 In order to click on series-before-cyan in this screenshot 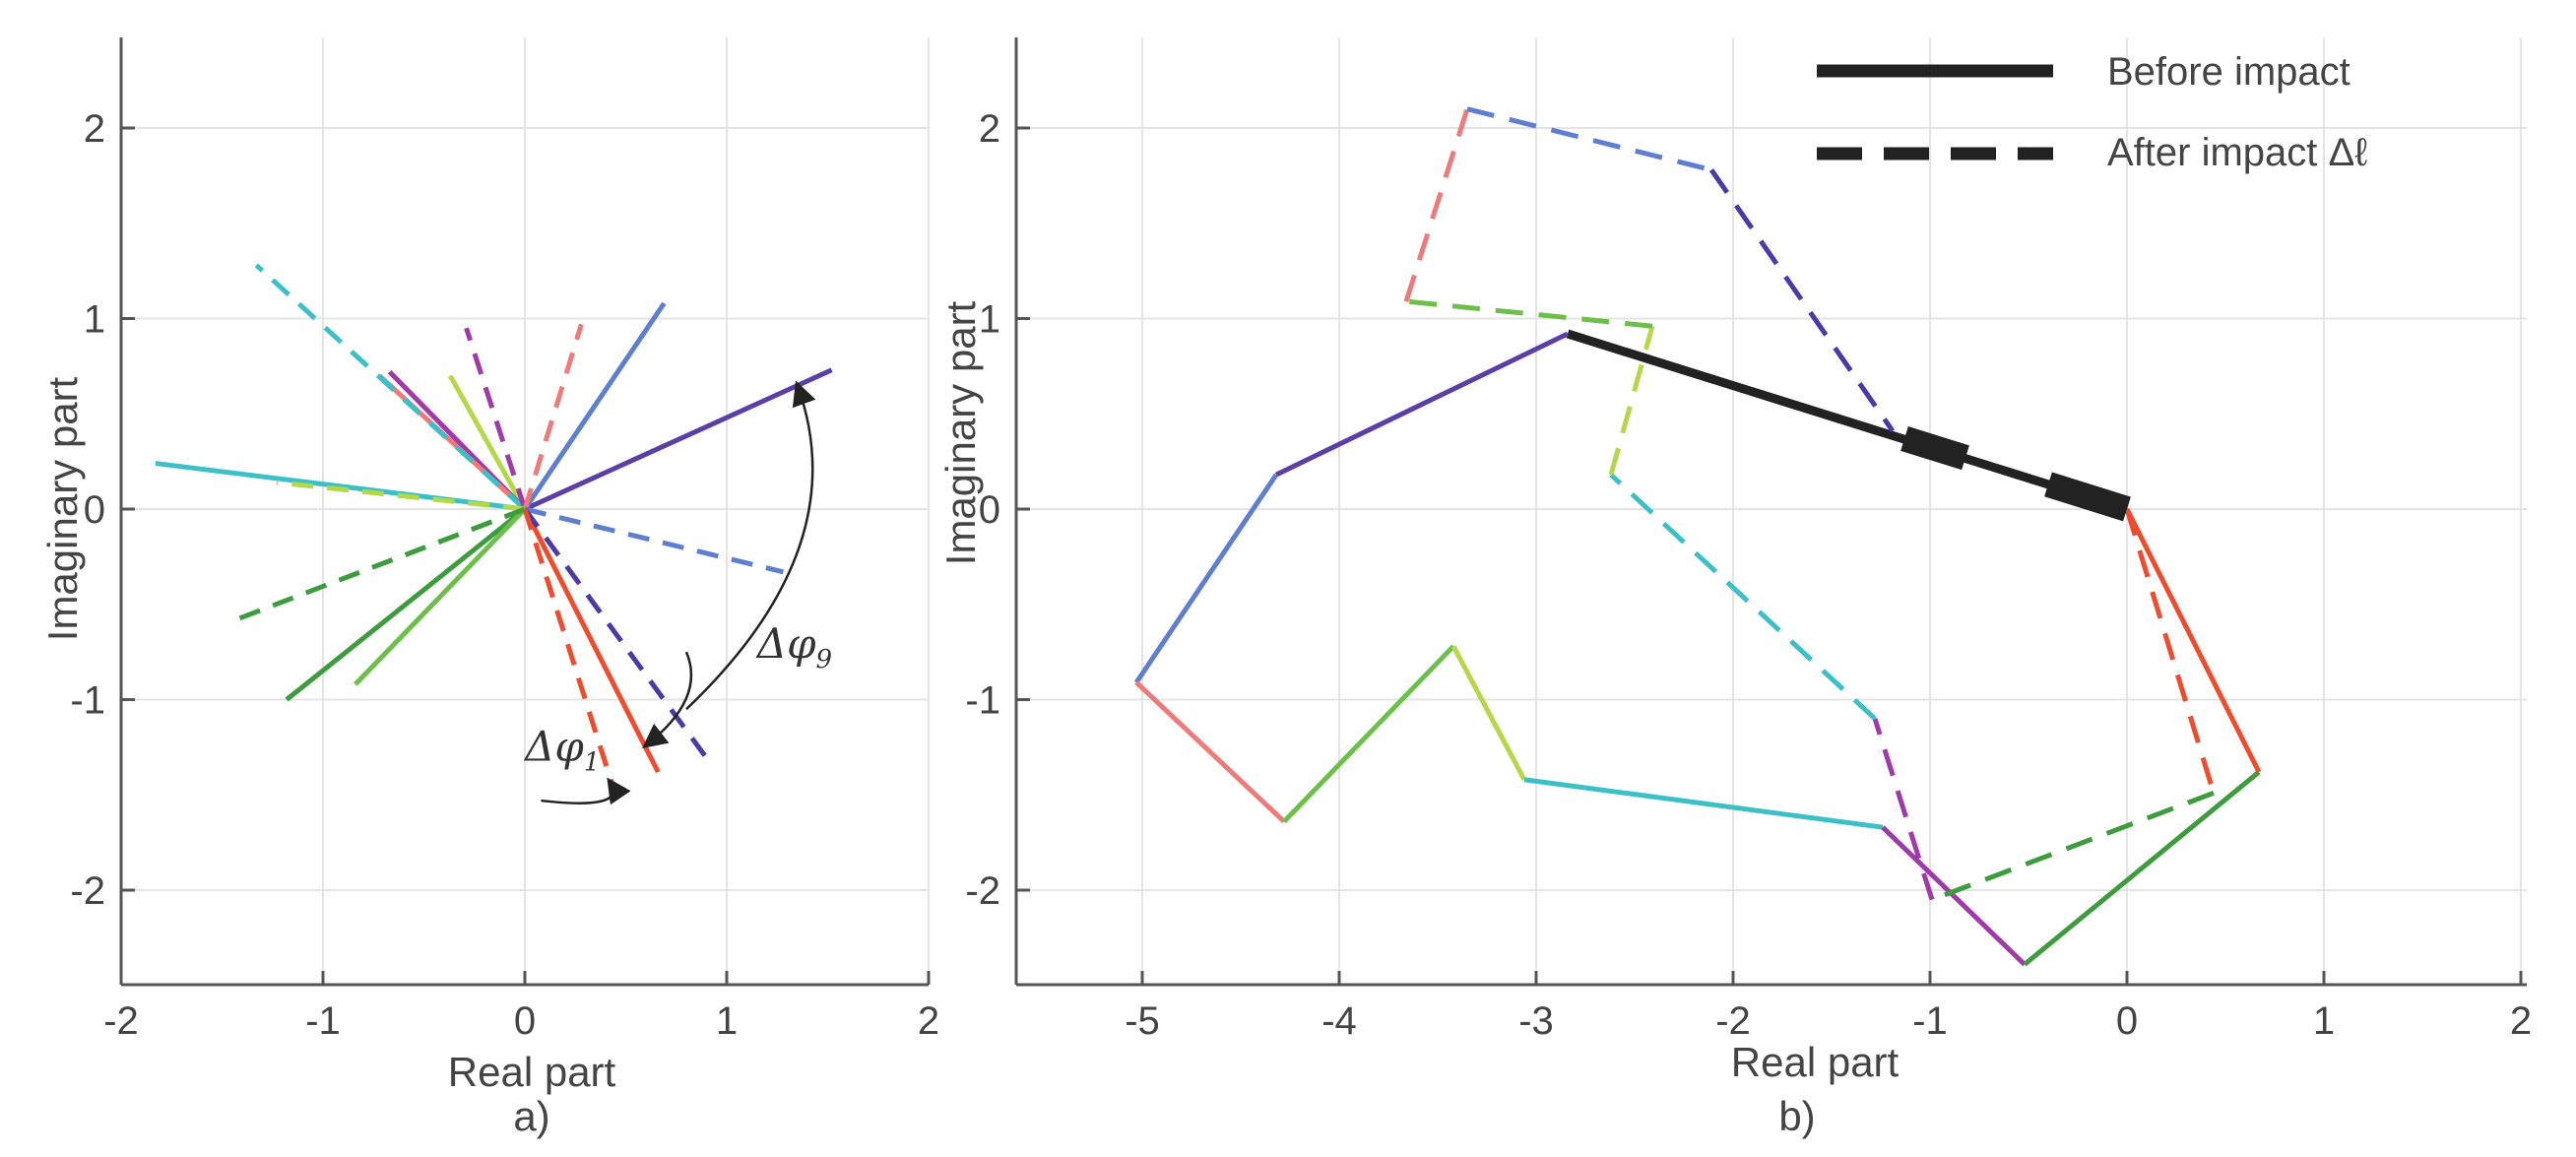, I will do `click(1703, 803)`.